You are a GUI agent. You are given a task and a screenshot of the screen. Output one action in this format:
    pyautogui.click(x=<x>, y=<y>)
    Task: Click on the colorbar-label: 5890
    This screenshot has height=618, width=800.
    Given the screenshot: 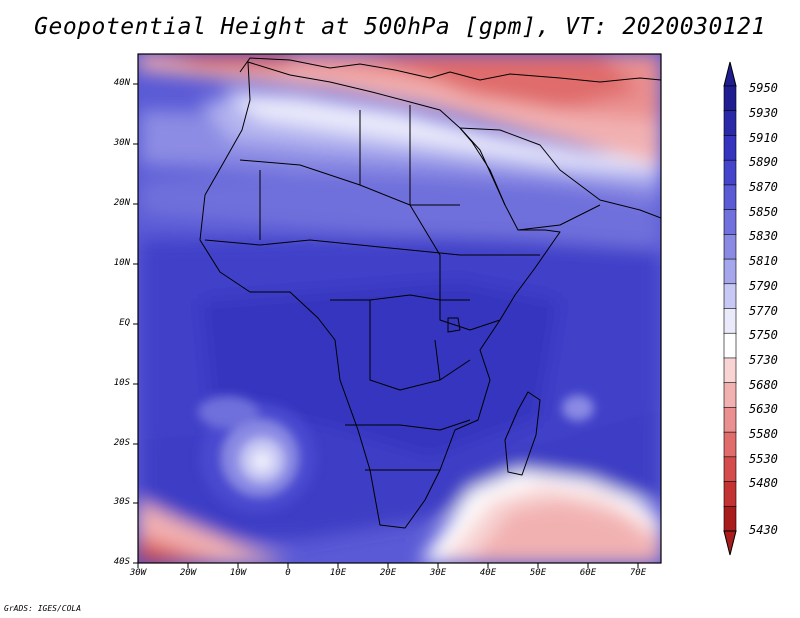 What is the action you would take?
    pyautogui.click(x=763, y=162)
    